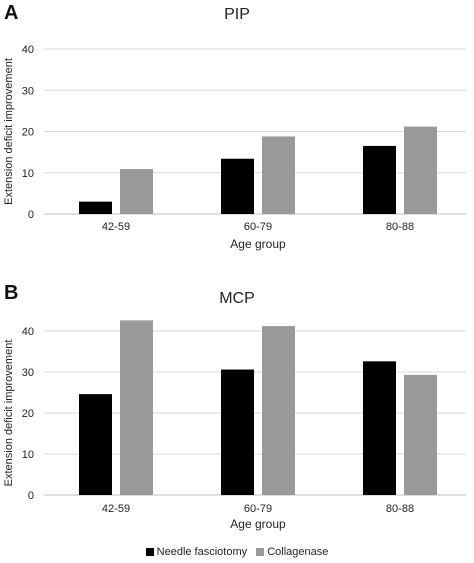  I want to click on legend: Needle fasciotomy Collagenase, so click(237, 552).